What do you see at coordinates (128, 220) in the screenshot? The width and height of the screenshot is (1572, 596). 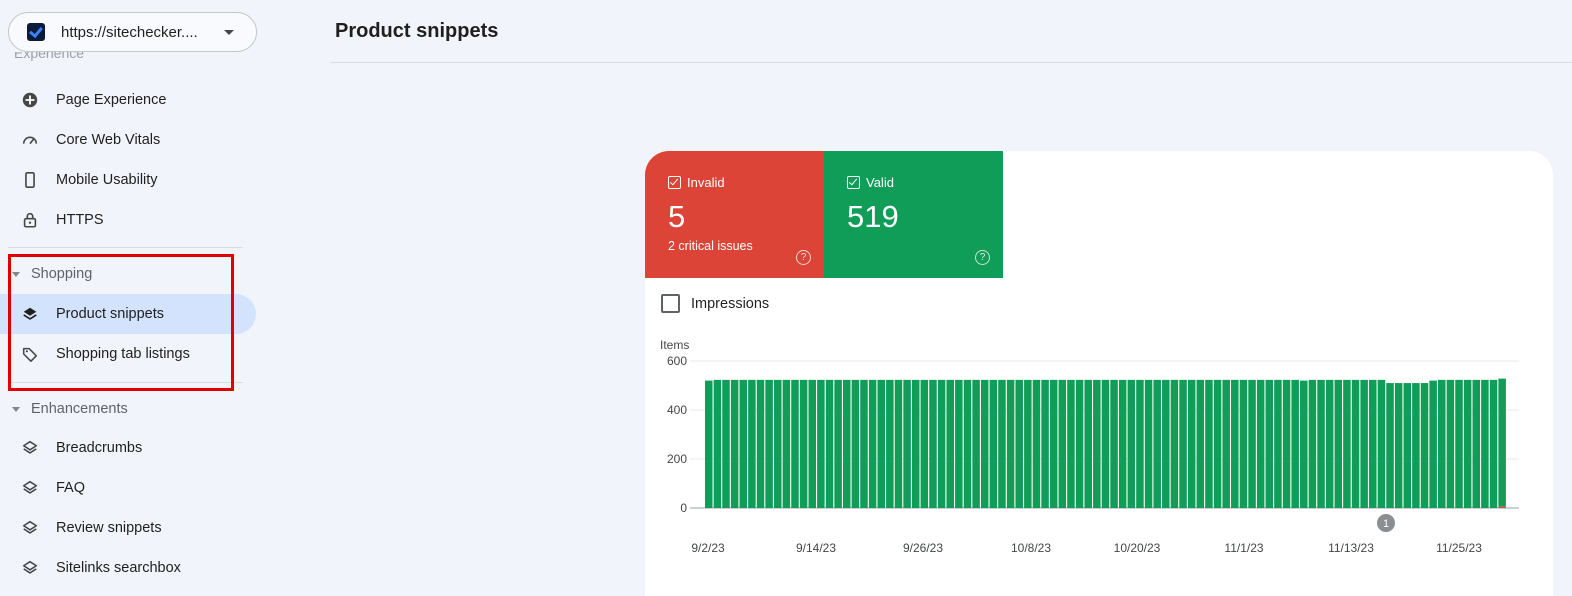 I see `sidebar-item-https: HTTPS` at bounding box center [128, 220].